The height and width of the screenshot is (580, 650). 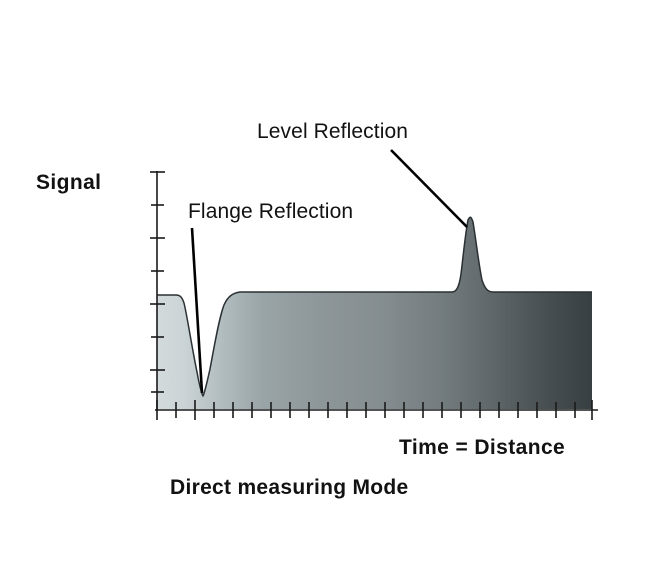 What do you see at coordinates (429, 188) in the screenshot?
I see `level-reflection-leader-line` at bounding box center [429, 188].